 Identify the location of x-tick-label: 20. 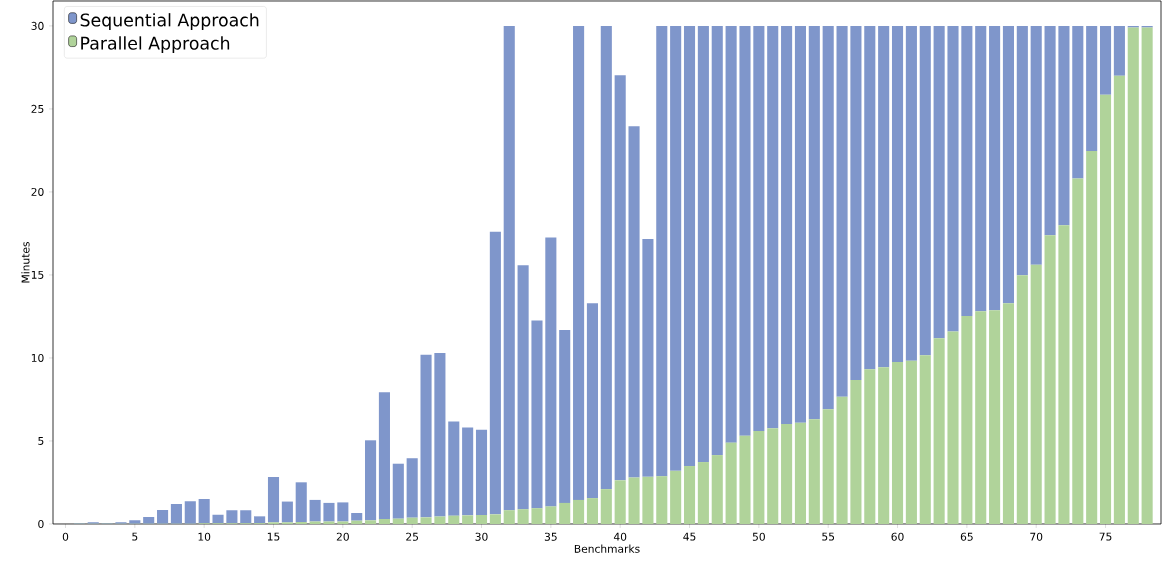
(342, 536).